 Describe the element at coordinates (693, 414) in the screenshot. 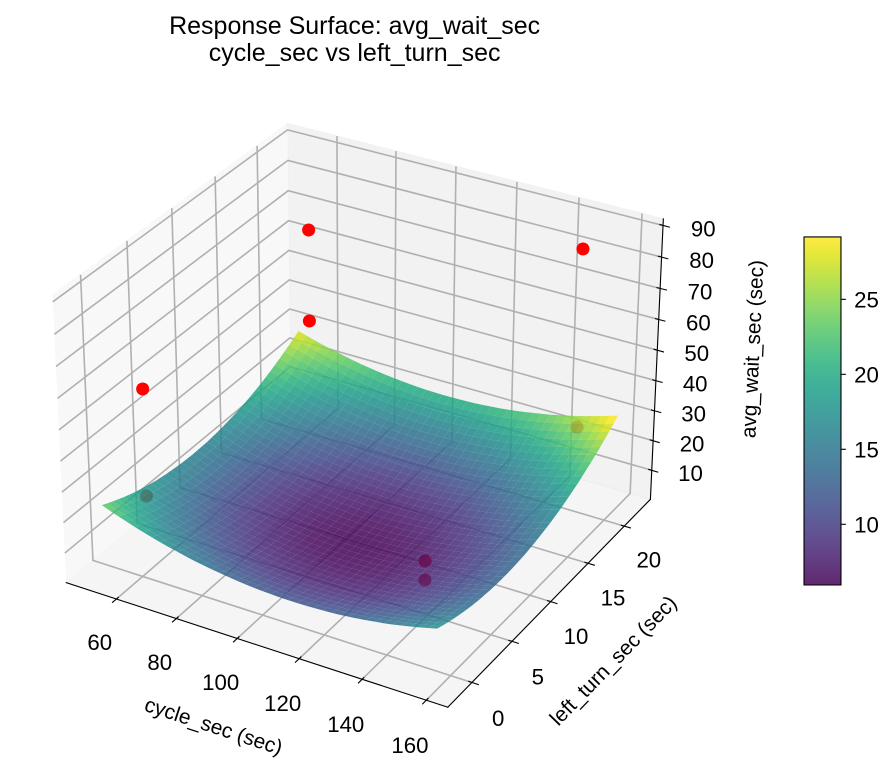

I see `svg-text: 30` at that location.